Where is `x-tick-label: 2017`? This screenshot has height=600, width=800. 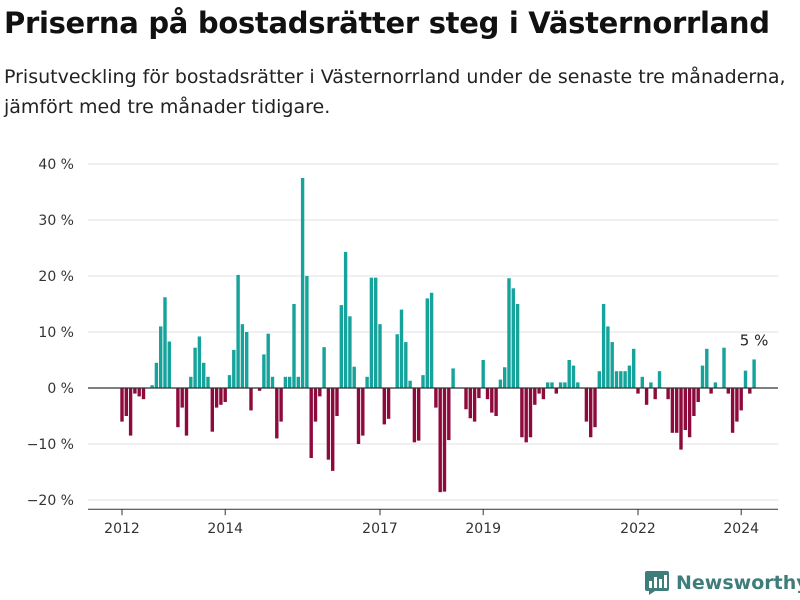 x-tick-label: 2017 is located at coordinates (380, 529).